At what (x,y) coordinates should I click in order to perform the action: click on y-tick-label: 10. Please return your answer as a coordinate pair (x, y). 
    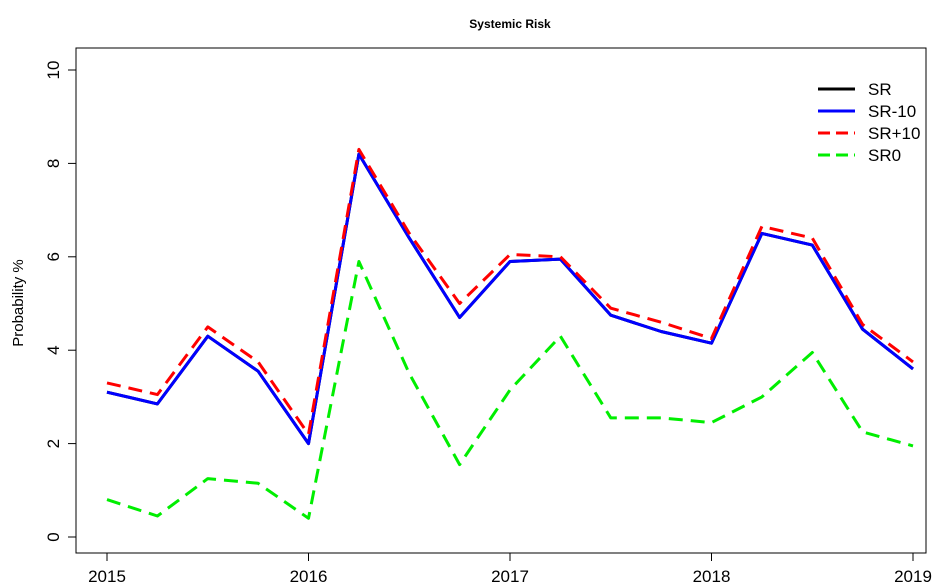
    Looking at the image, I should click on (53, 70).